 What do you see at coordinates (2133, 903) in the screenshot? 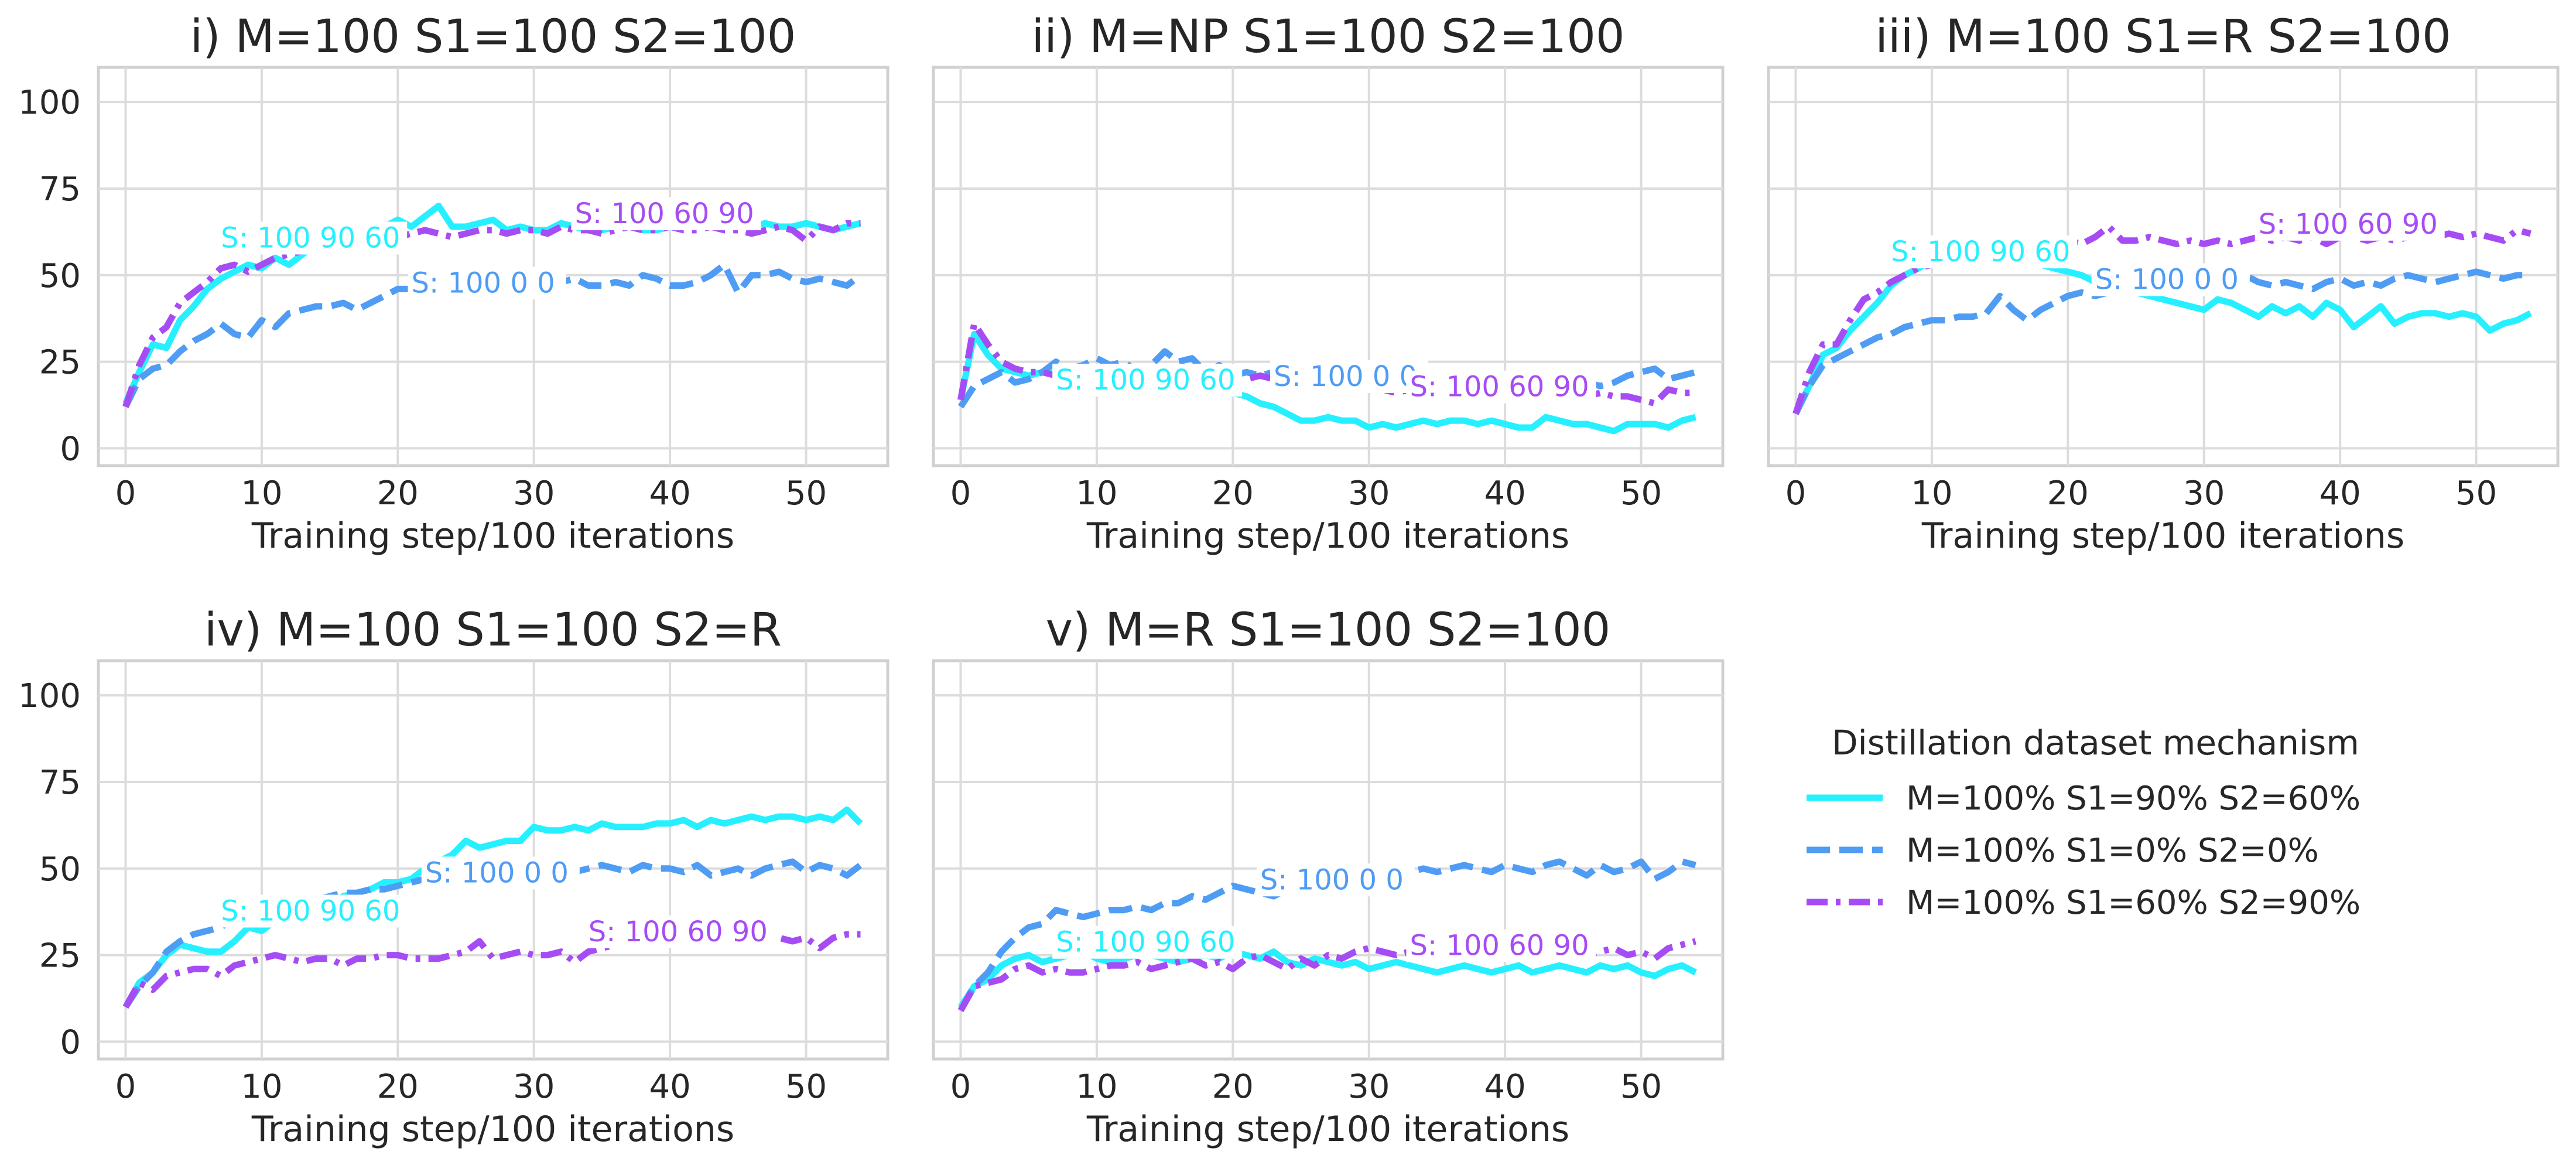
I see `legend-label-3: M=100% S1=60% S2=90%` at bounding box center [2133, 903].